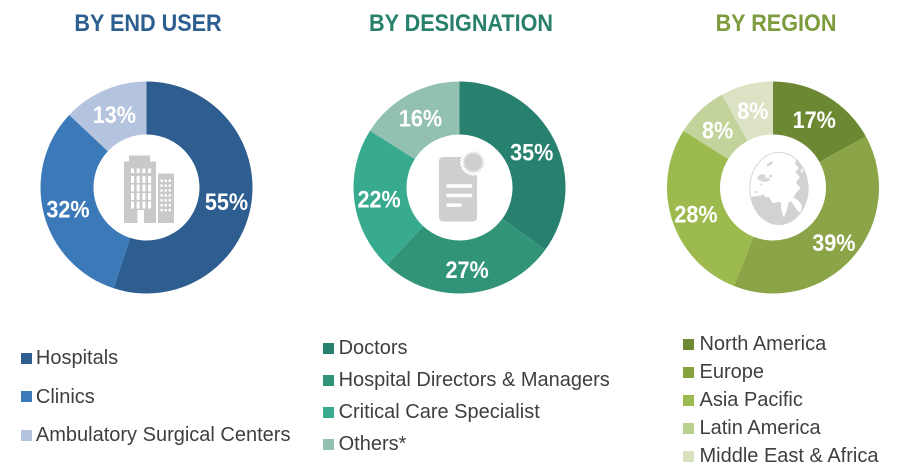 The image size is (900, 476). Describe the element at coordinates (695, 213) in the screenshot. I see `svg-text: 28%` at that location.